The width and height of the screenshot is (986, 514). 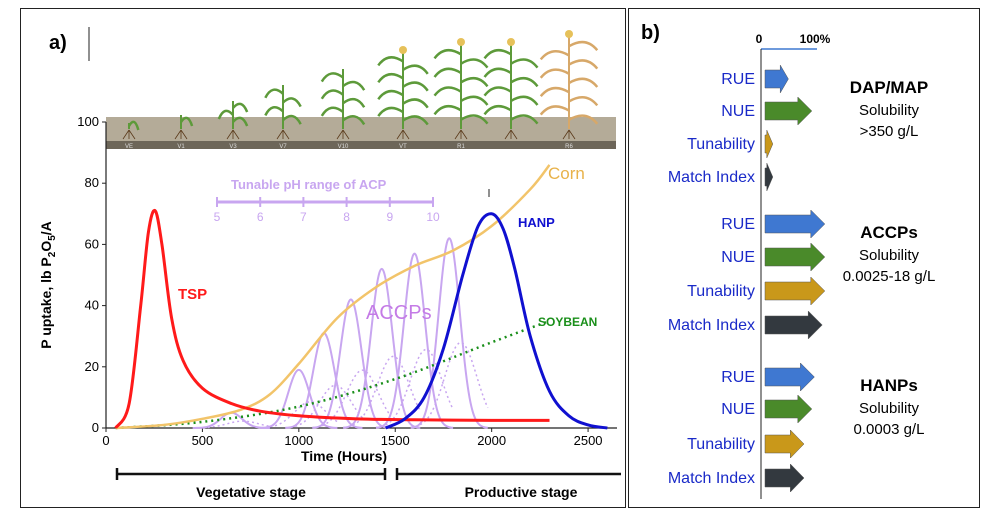 What do you see at coordinates (327, 200) in the screenshot?
I see `ph-scale: Tunable pH range of ACP 5 6 7 8 9 10` at bounding box center [327, 200].